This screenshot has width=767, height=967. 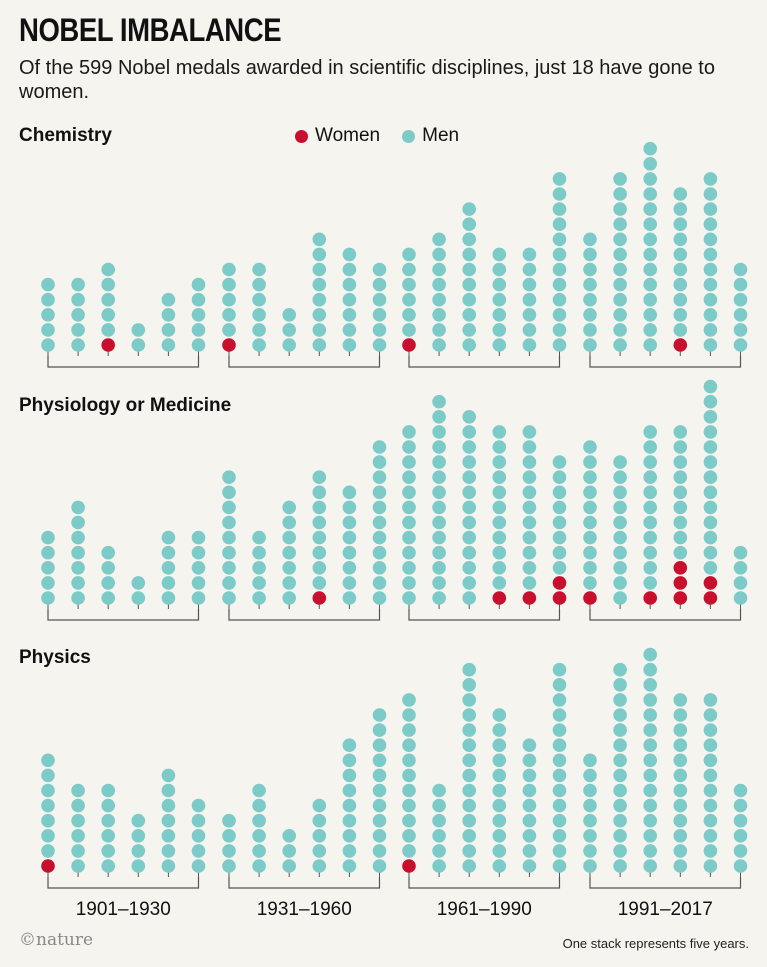 What do you see at coordinates (441, 135) in the screenshot?
I see `legend-label-men: Men` at bounding box center [441, 135].